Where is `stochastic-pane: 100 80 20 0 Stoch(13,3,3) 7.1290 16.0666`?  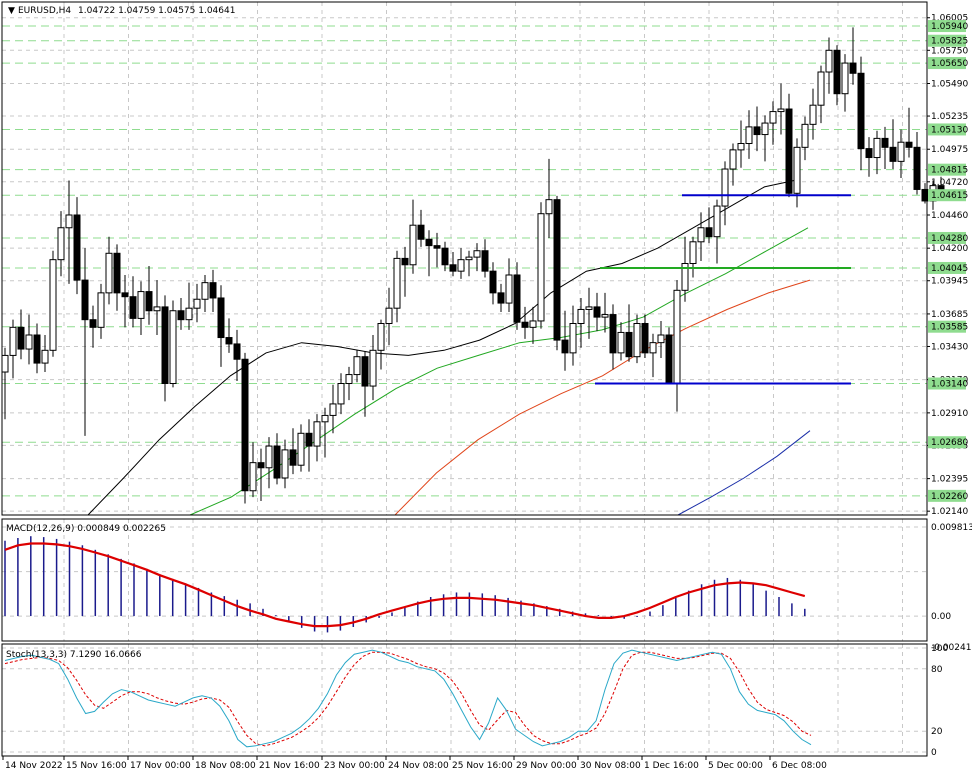 stochastic-pane: 100 80 20 0 Stoch(13,3,3) 7.1290 16.0666 is located at coordinates (474, 700).